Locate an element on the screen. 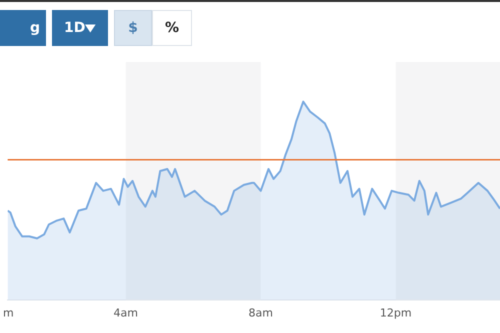  text: g is located at coordinates (35, 28).